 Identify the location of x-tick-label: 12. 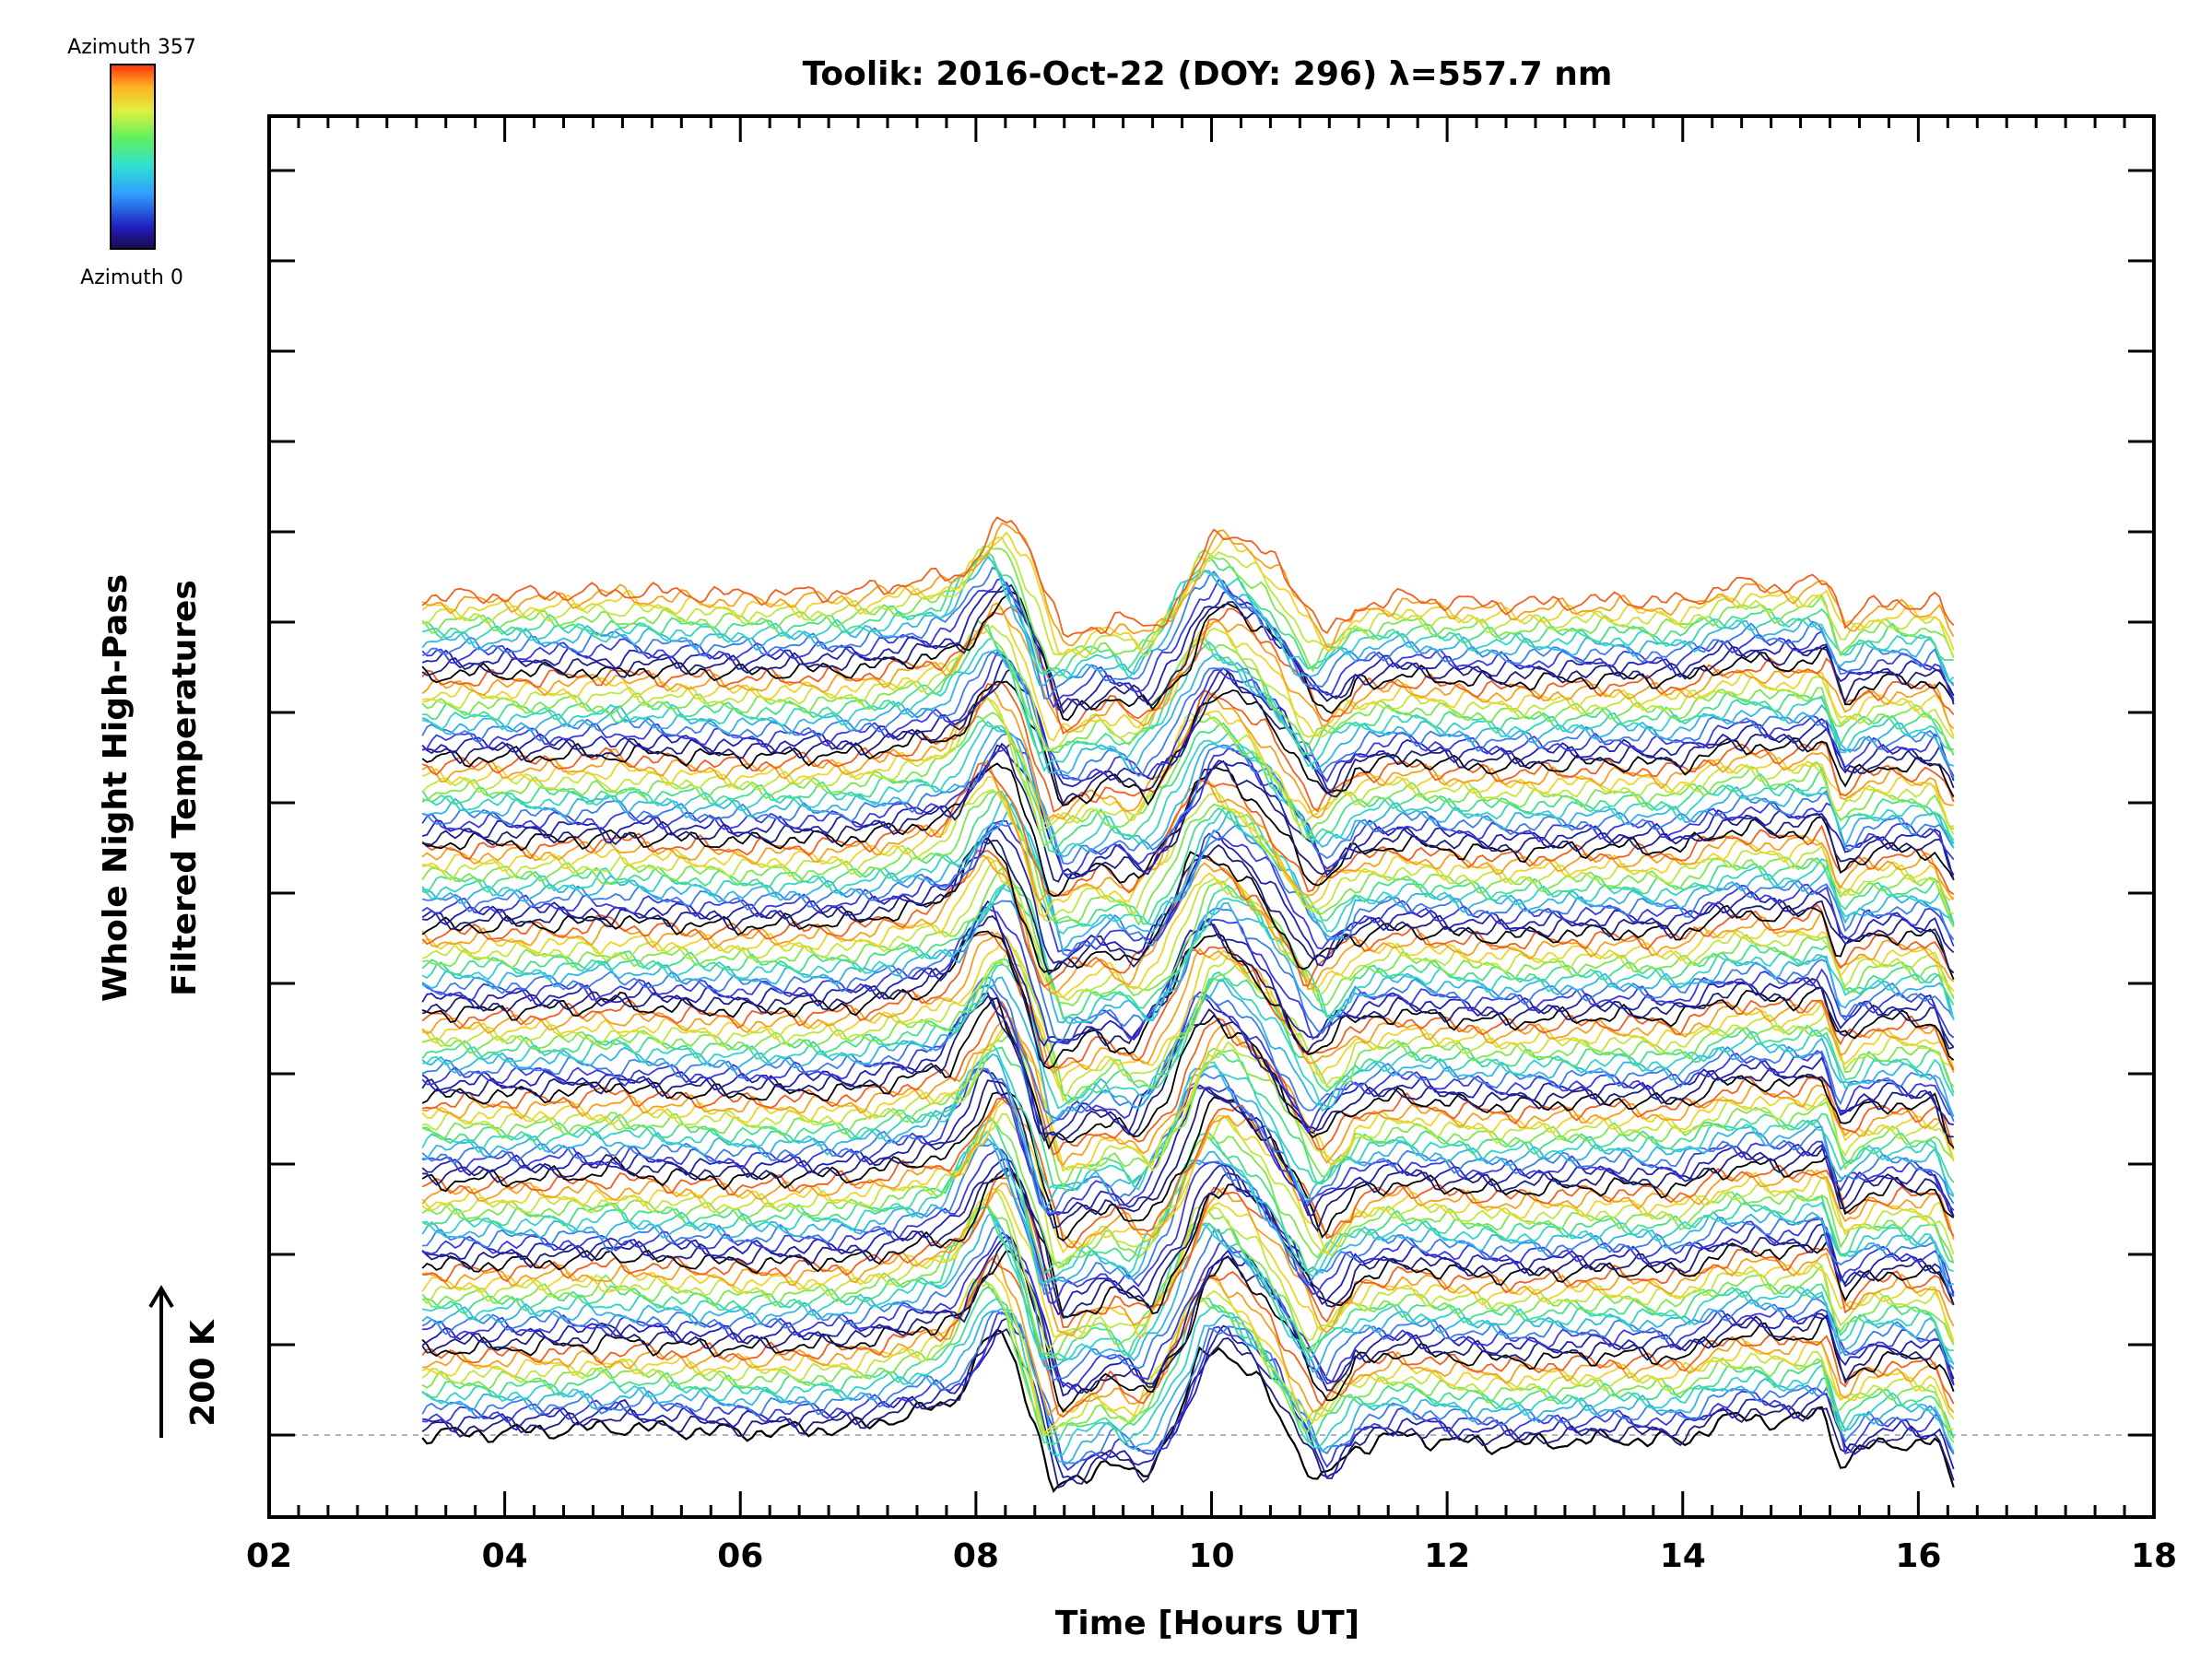
(1447, 1556).